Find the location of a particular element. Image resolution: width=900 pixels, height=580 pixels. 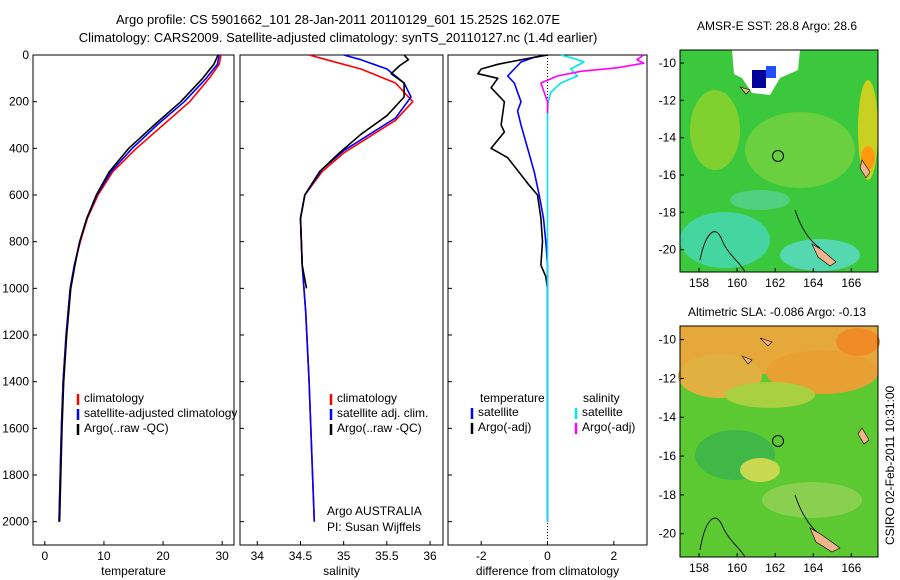

pi-label: PI: Susan Wijffels is located at coordinates (374, 527).